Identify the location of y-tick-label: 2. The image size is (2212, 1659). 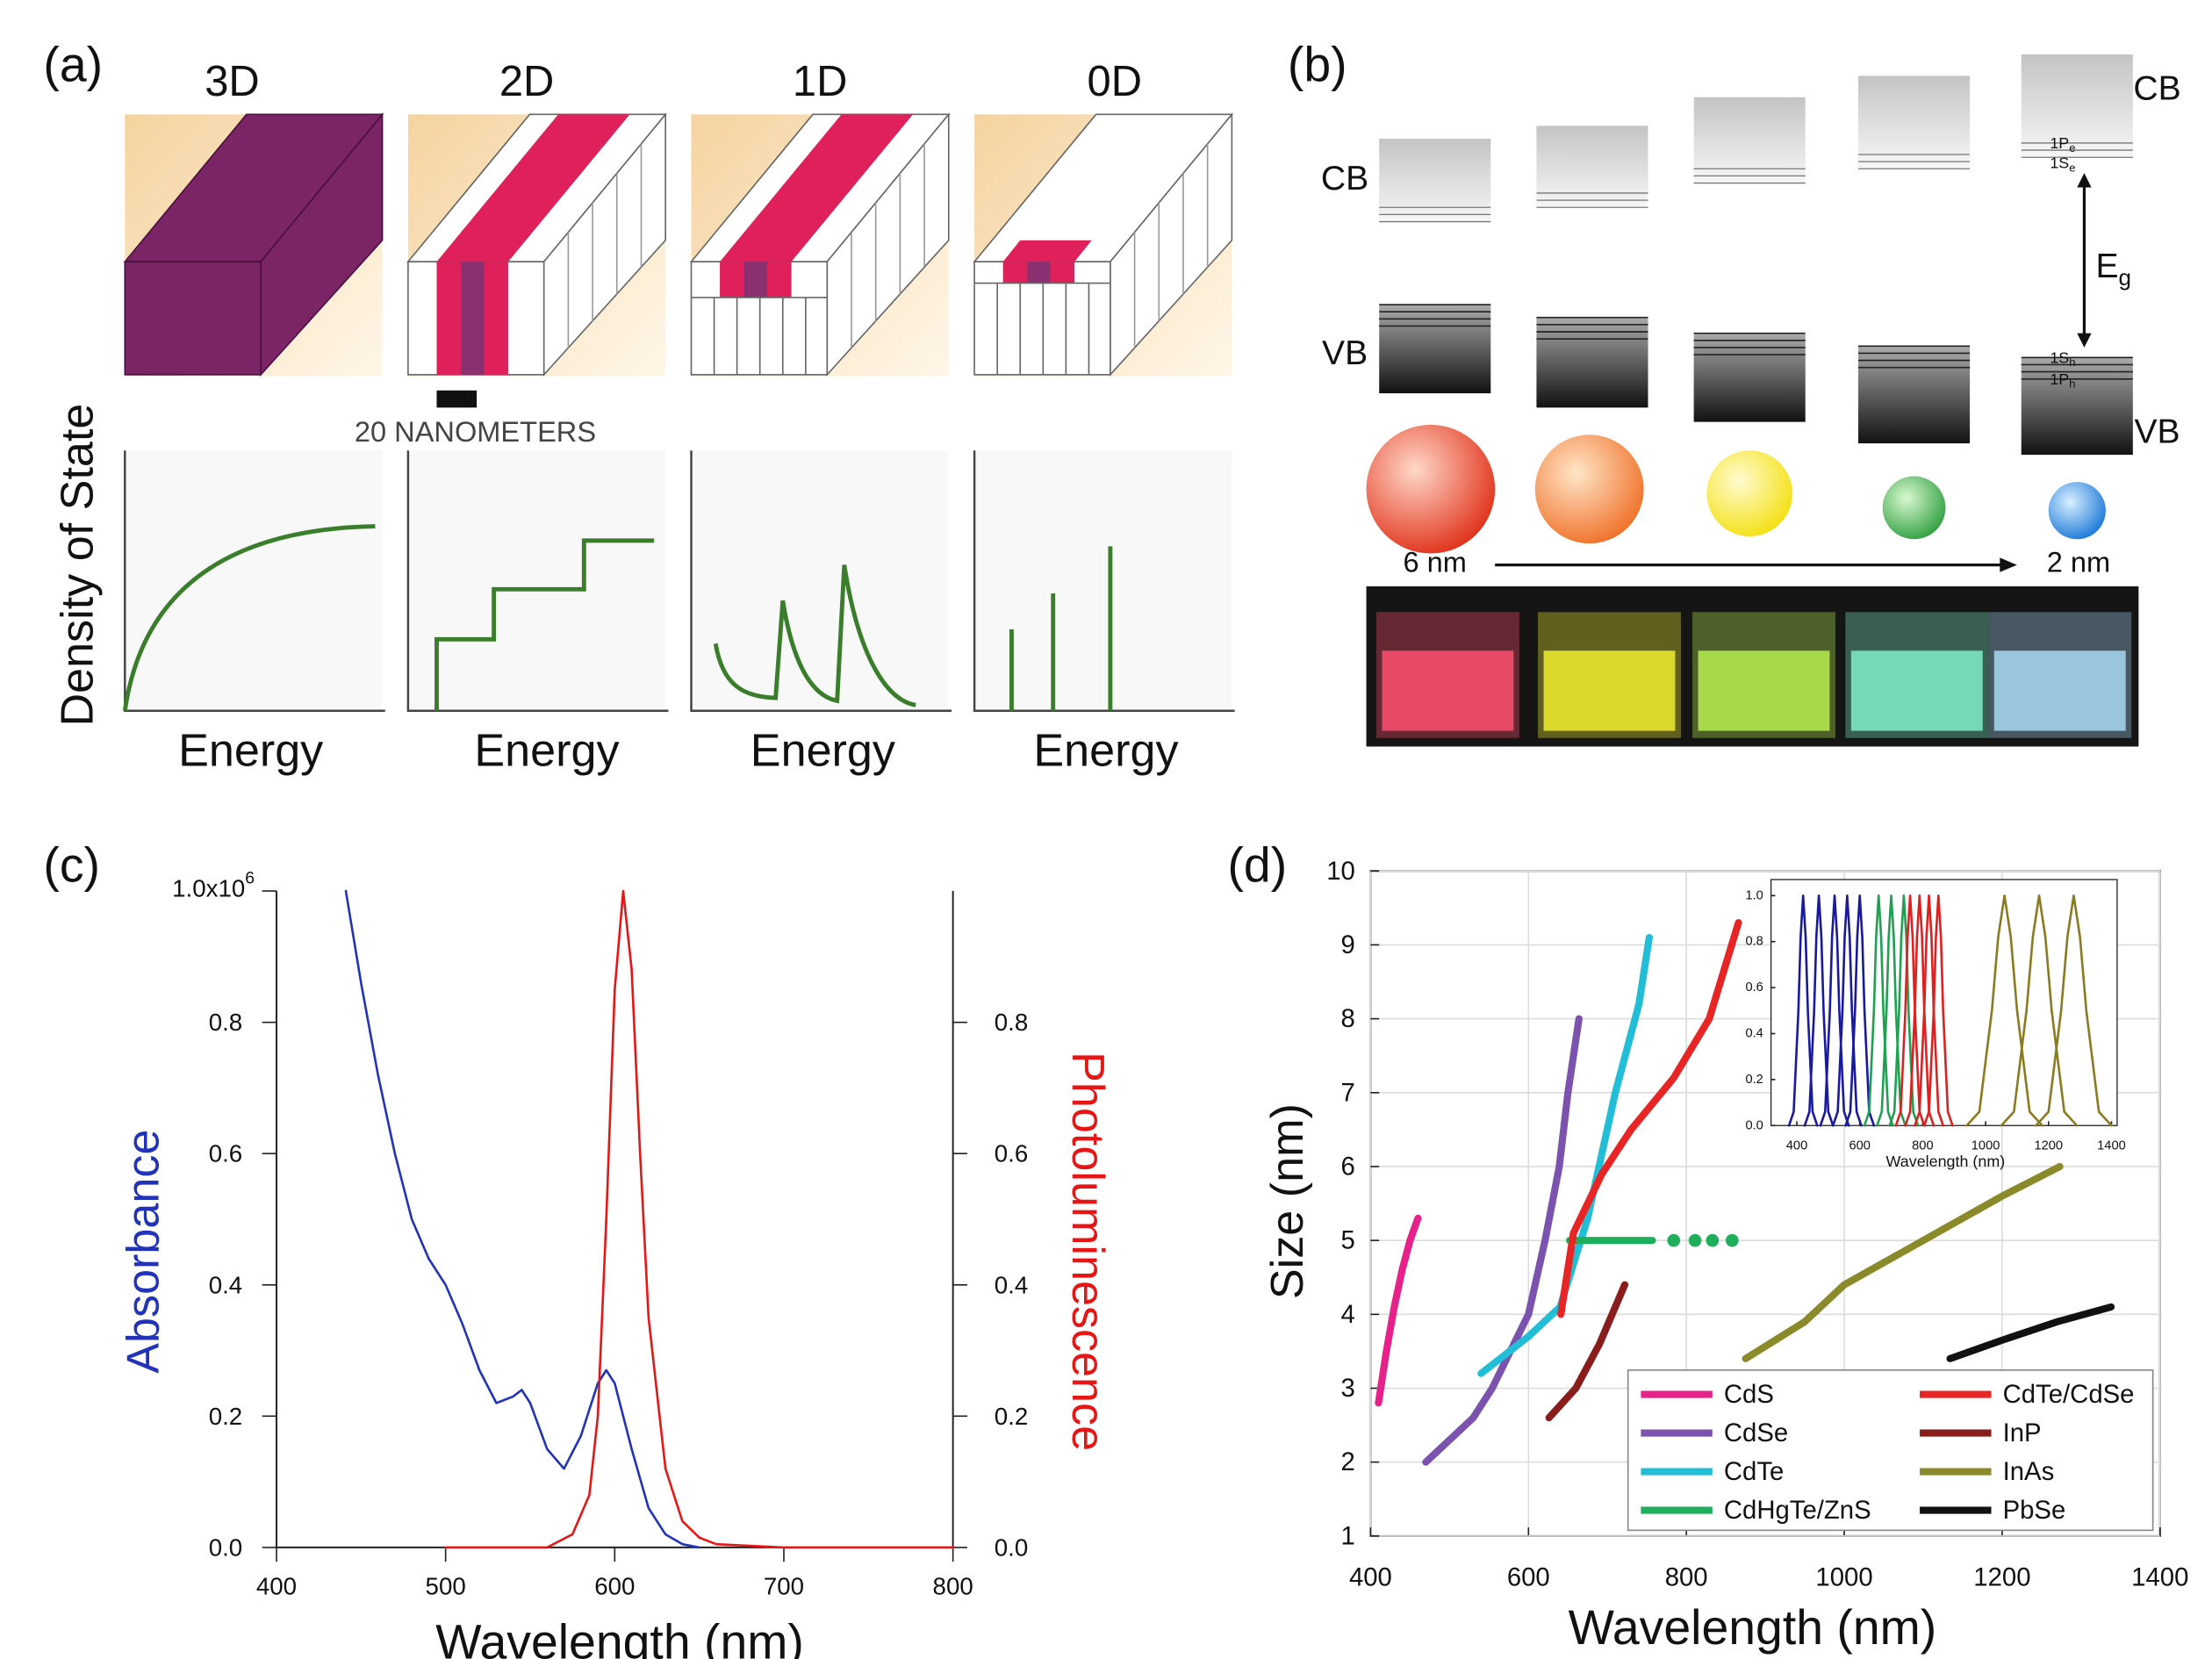
(1348, 1461).